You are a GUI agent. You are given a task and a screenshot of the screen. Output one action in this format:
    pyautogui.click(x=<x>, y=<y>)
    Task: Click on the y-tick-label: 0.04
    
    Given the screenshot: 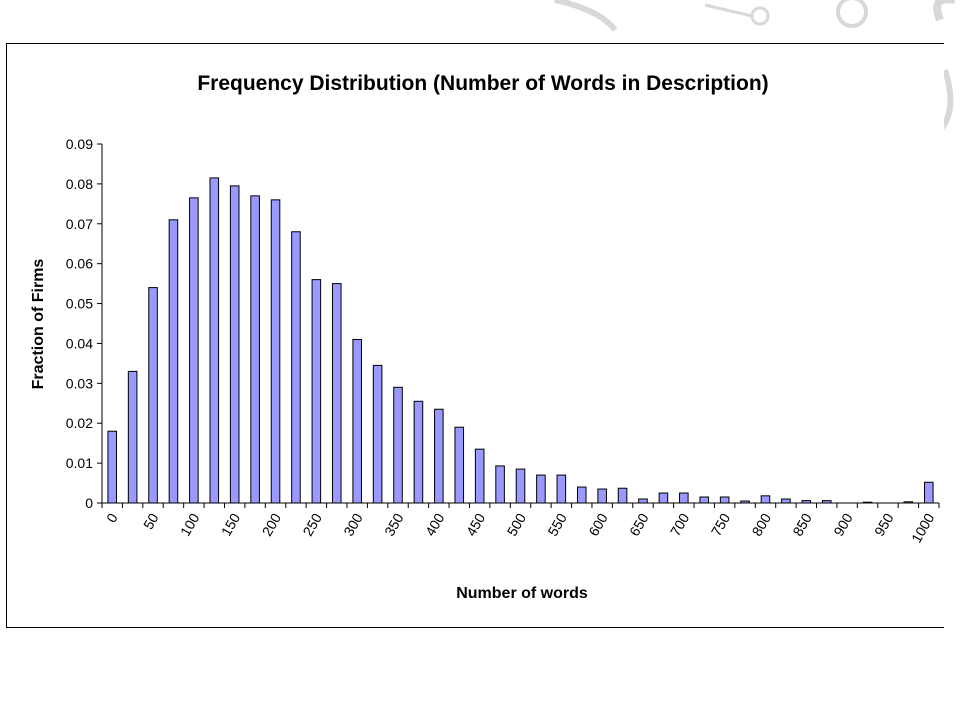 What is the action you would take?
    pyautogui.click(x=79, y=343)
    